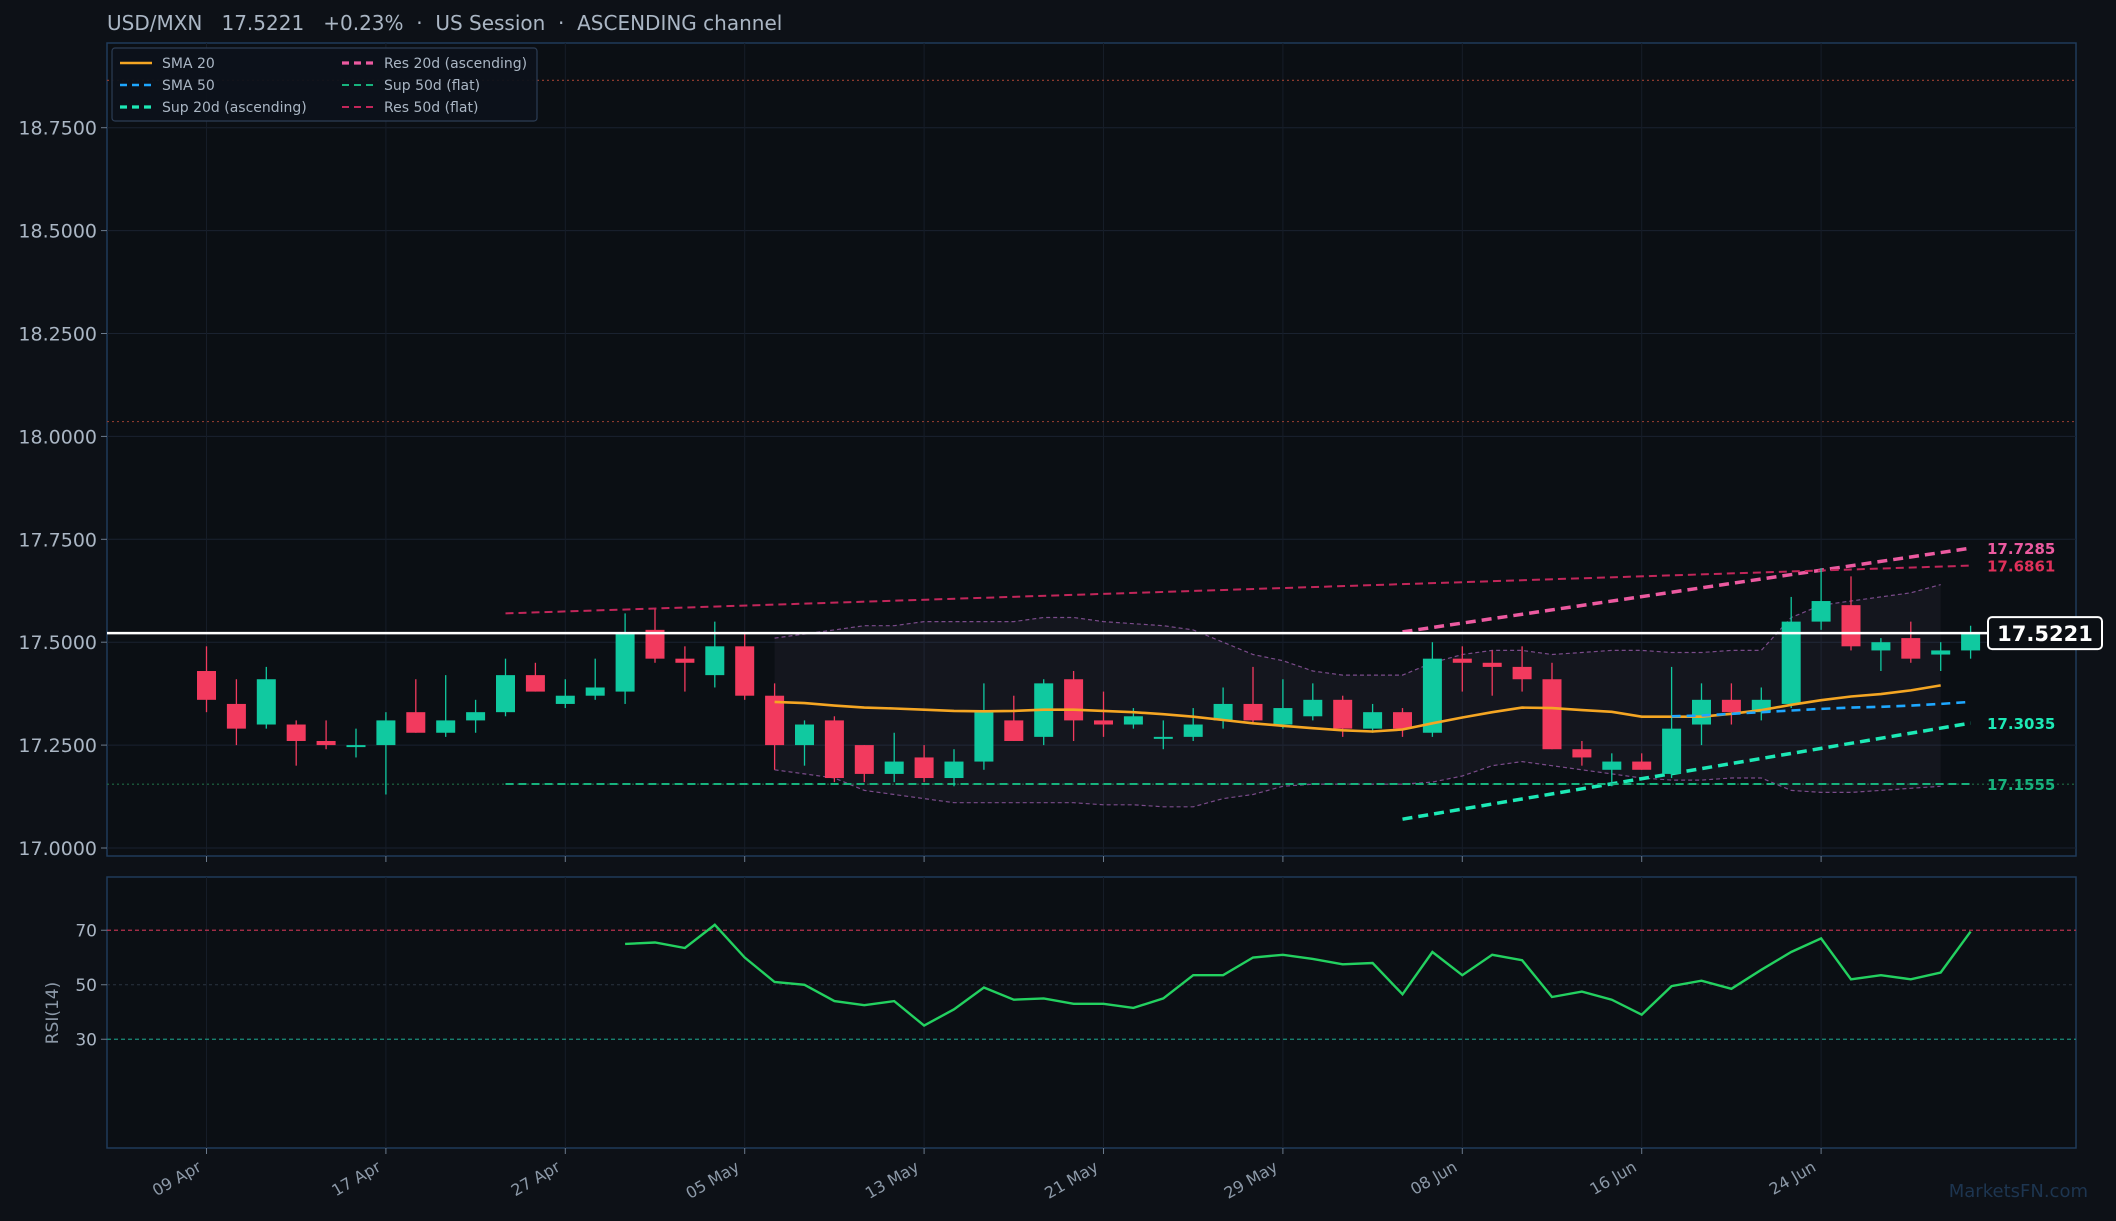 The height and width of the screenshot is (1221, 2116). I want to click on y-tick-label: 17.7500, so click(57, 540).